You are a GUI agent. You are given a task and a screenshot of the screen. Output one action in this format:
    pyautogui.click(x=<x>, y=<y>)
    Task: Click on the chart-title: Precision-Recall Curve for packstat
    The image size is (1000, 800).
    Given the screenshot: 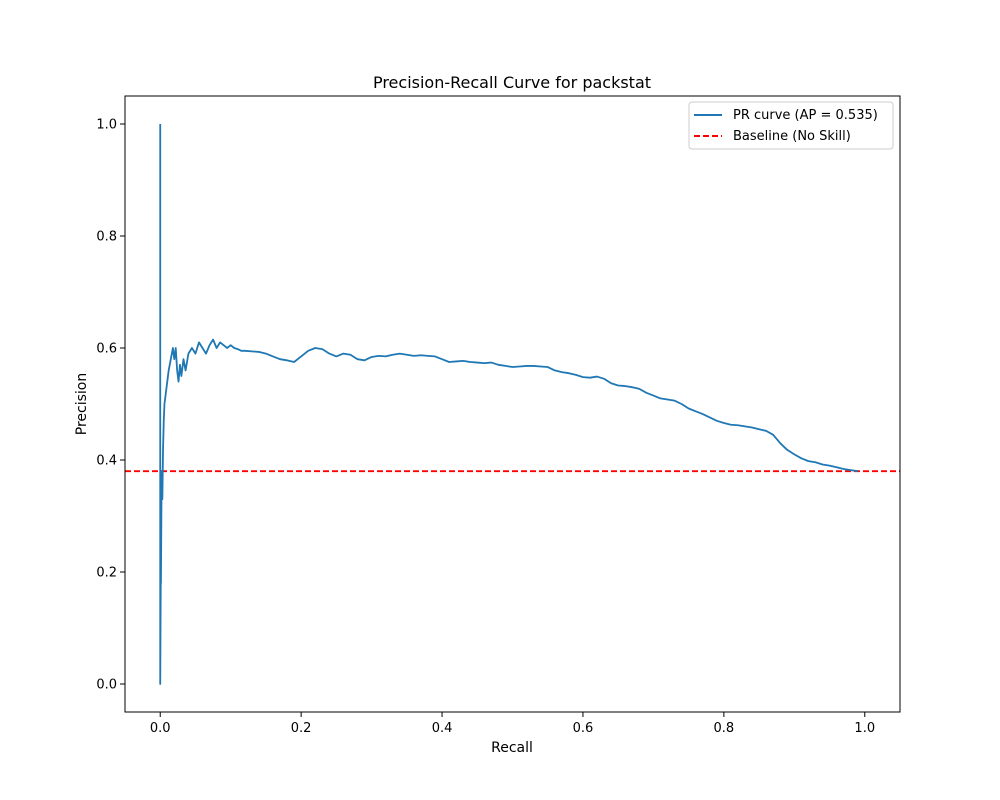 What is the action you would take?
    pyautogui.click(x=512, y=82)
    